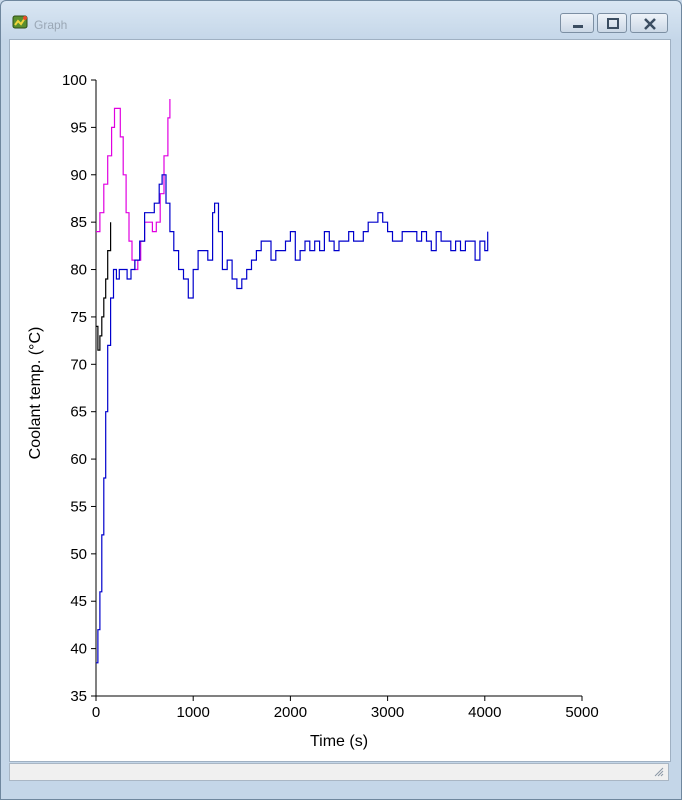  I want to click on y-tick-label: 100, so click(74, 80).